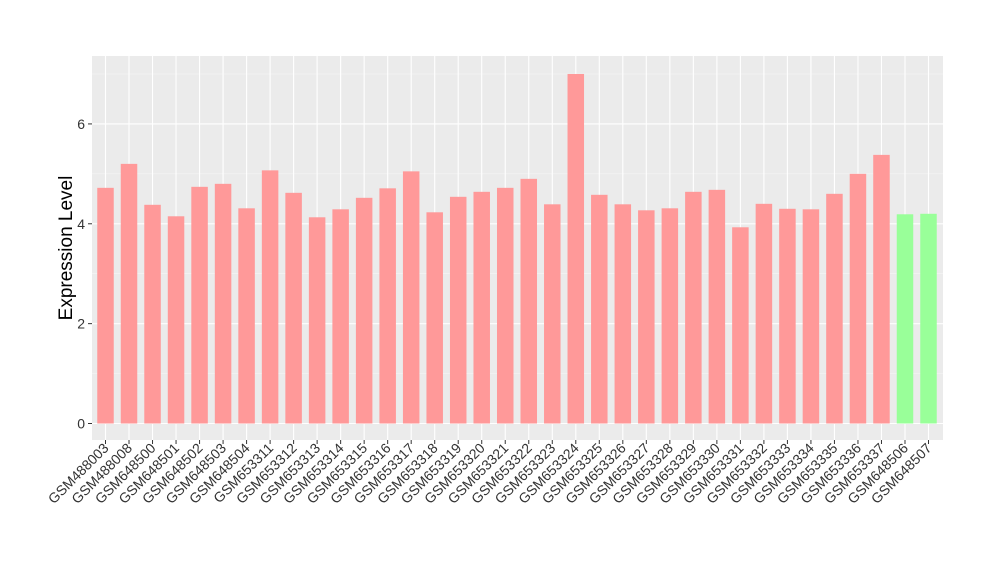 This screenshot has height=580, width=1000. I want to click on y-tick-label: 0, so click(81, 424).